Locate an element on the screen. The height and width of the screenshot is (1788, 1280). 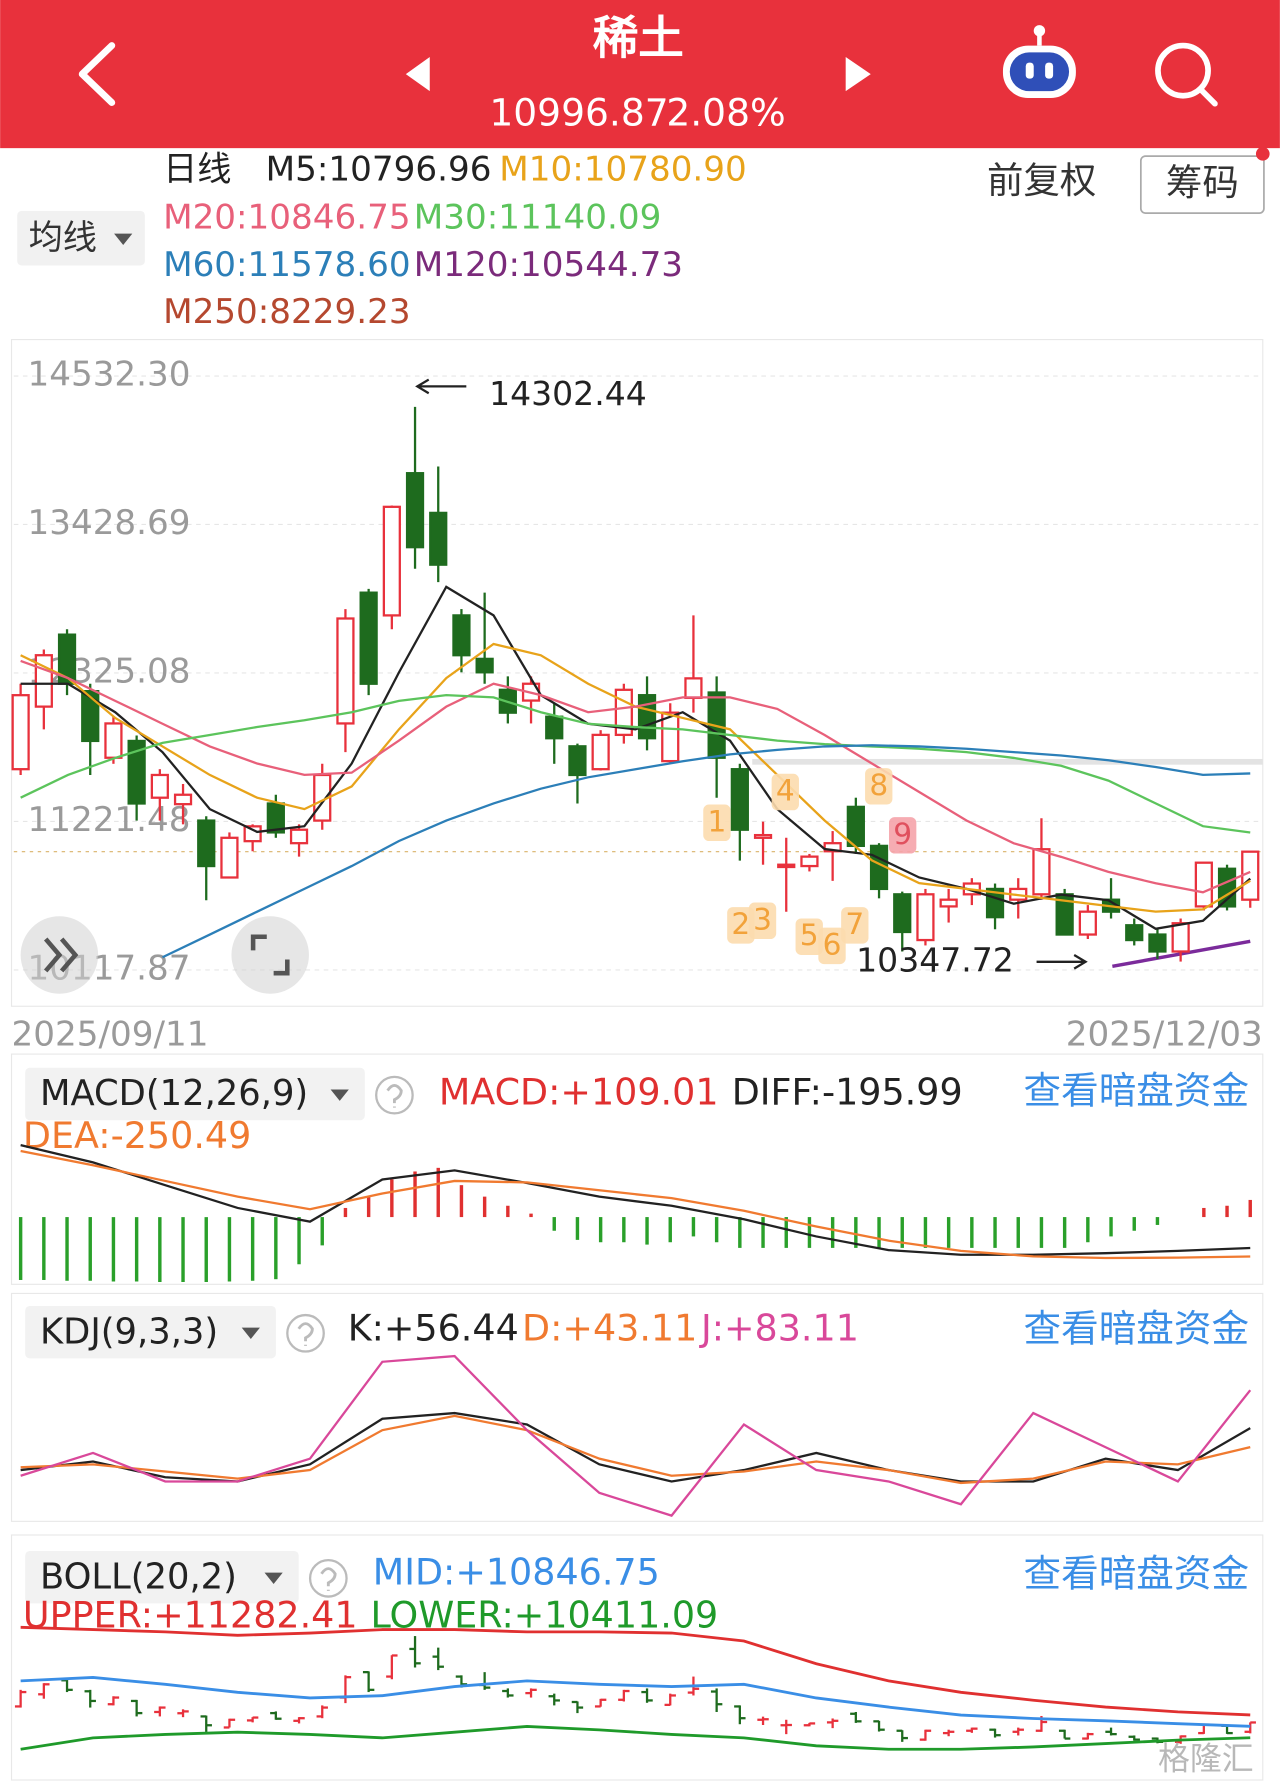
ma-legend: M250:8229.23 is located at coordinates (287, 312).